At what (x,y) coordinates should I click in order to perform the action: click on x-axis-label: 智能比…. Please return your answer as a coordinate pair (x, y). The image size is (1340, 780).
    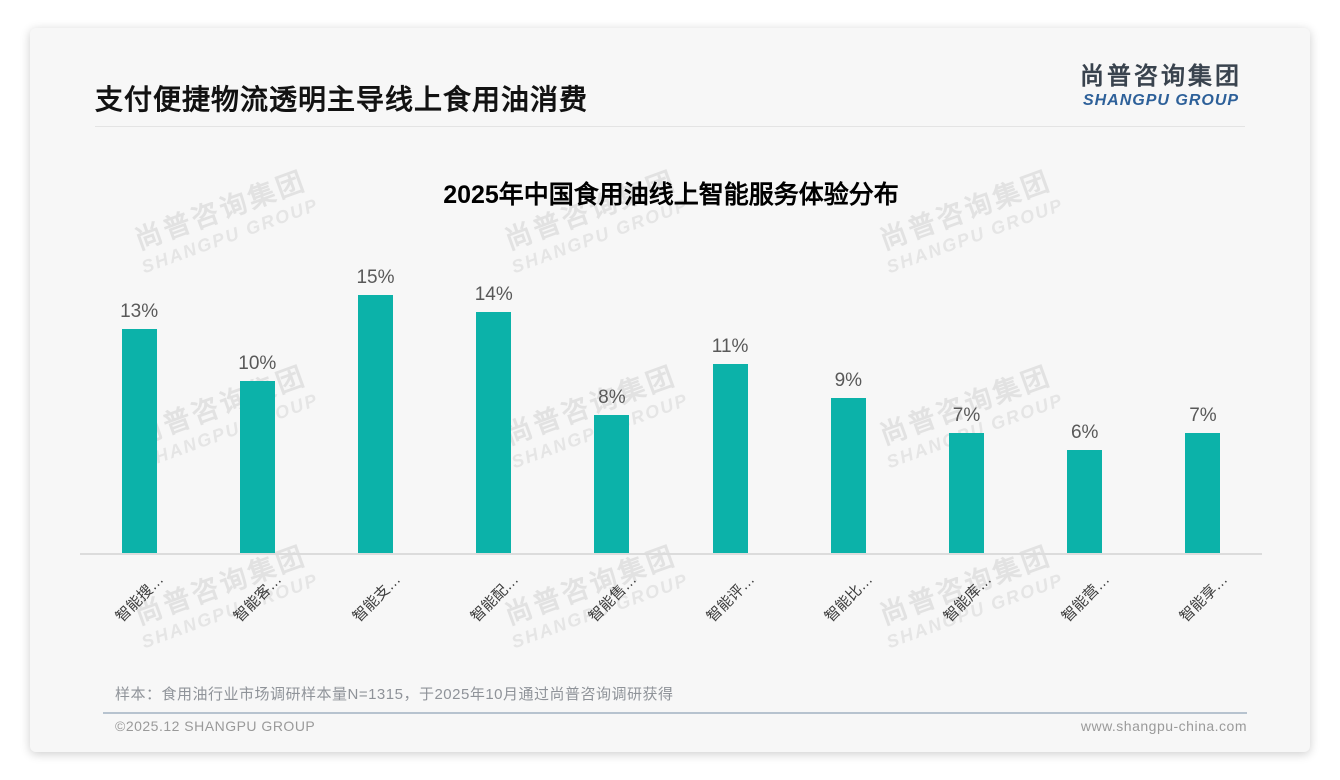
    Looking at the image, I should click on (849, 598).